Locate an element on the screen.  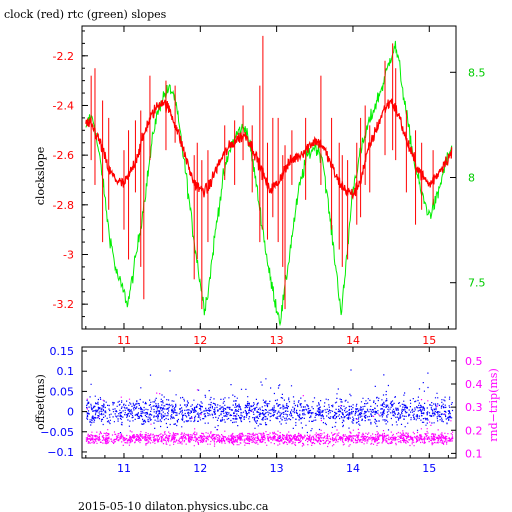
top-right-y-tick-label: 8.5 is located at coordinates (477, 72).